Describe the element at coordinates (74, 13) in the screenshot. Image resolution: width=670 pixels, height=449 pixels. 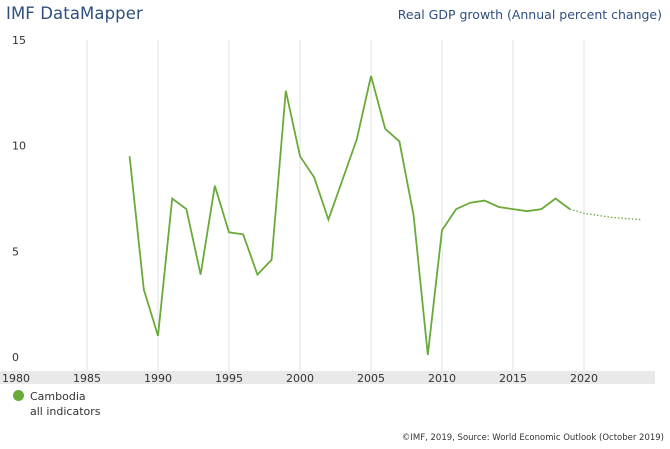
I see `brand-title: IMF DataMapper` at that location.